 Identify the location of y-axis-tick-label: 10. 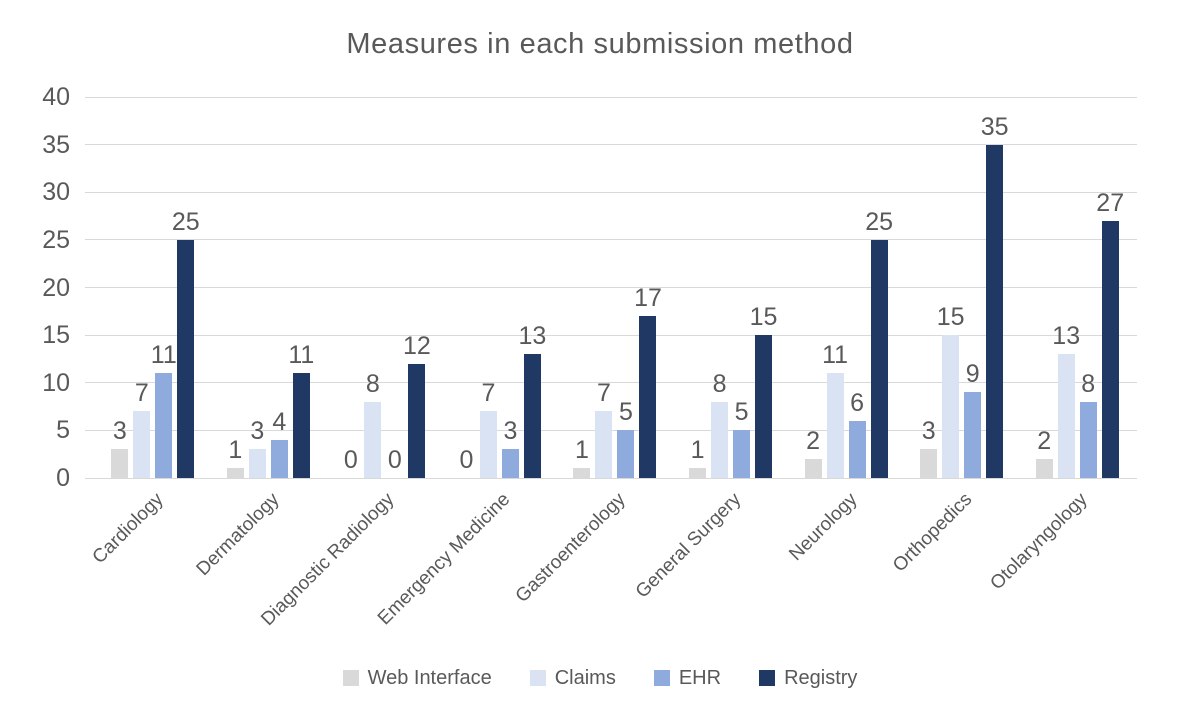
(56, 382).